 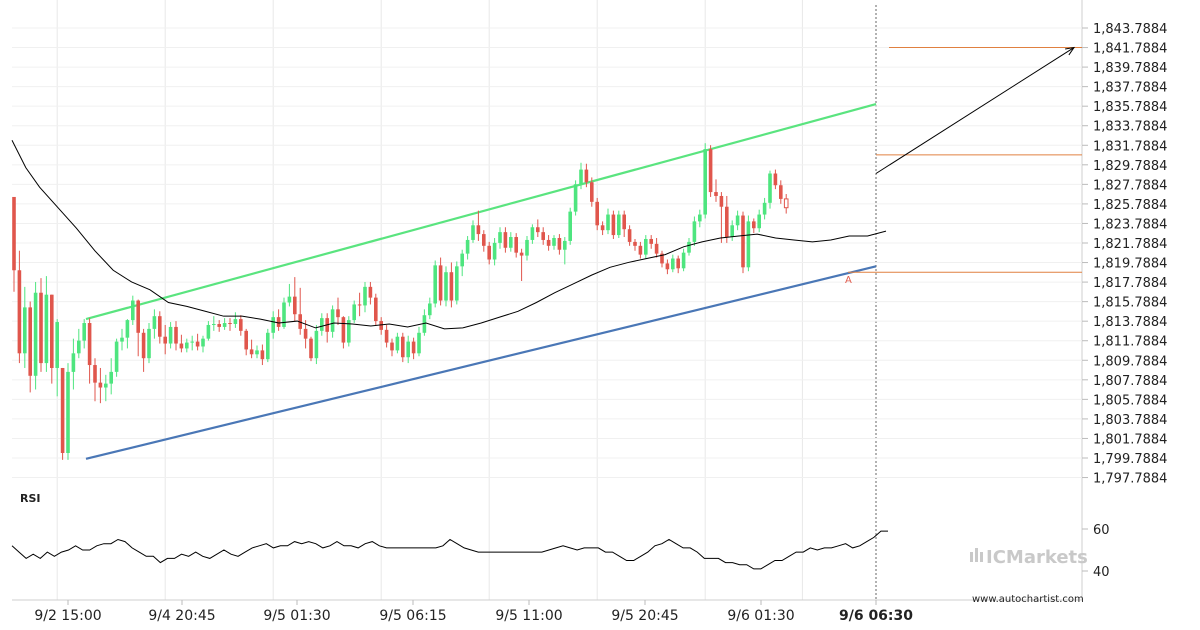 What do you see at coordinates (296, 616) in the screenshot?
I see `time-tick-label: 9/5 01:30` at bounding box center [296, 616].